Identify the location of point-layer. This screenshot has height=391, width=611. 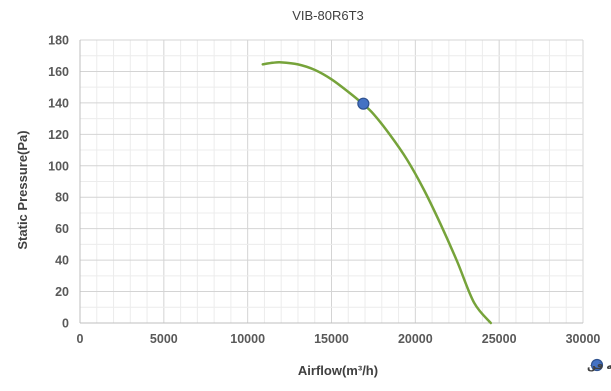
(363, 103).